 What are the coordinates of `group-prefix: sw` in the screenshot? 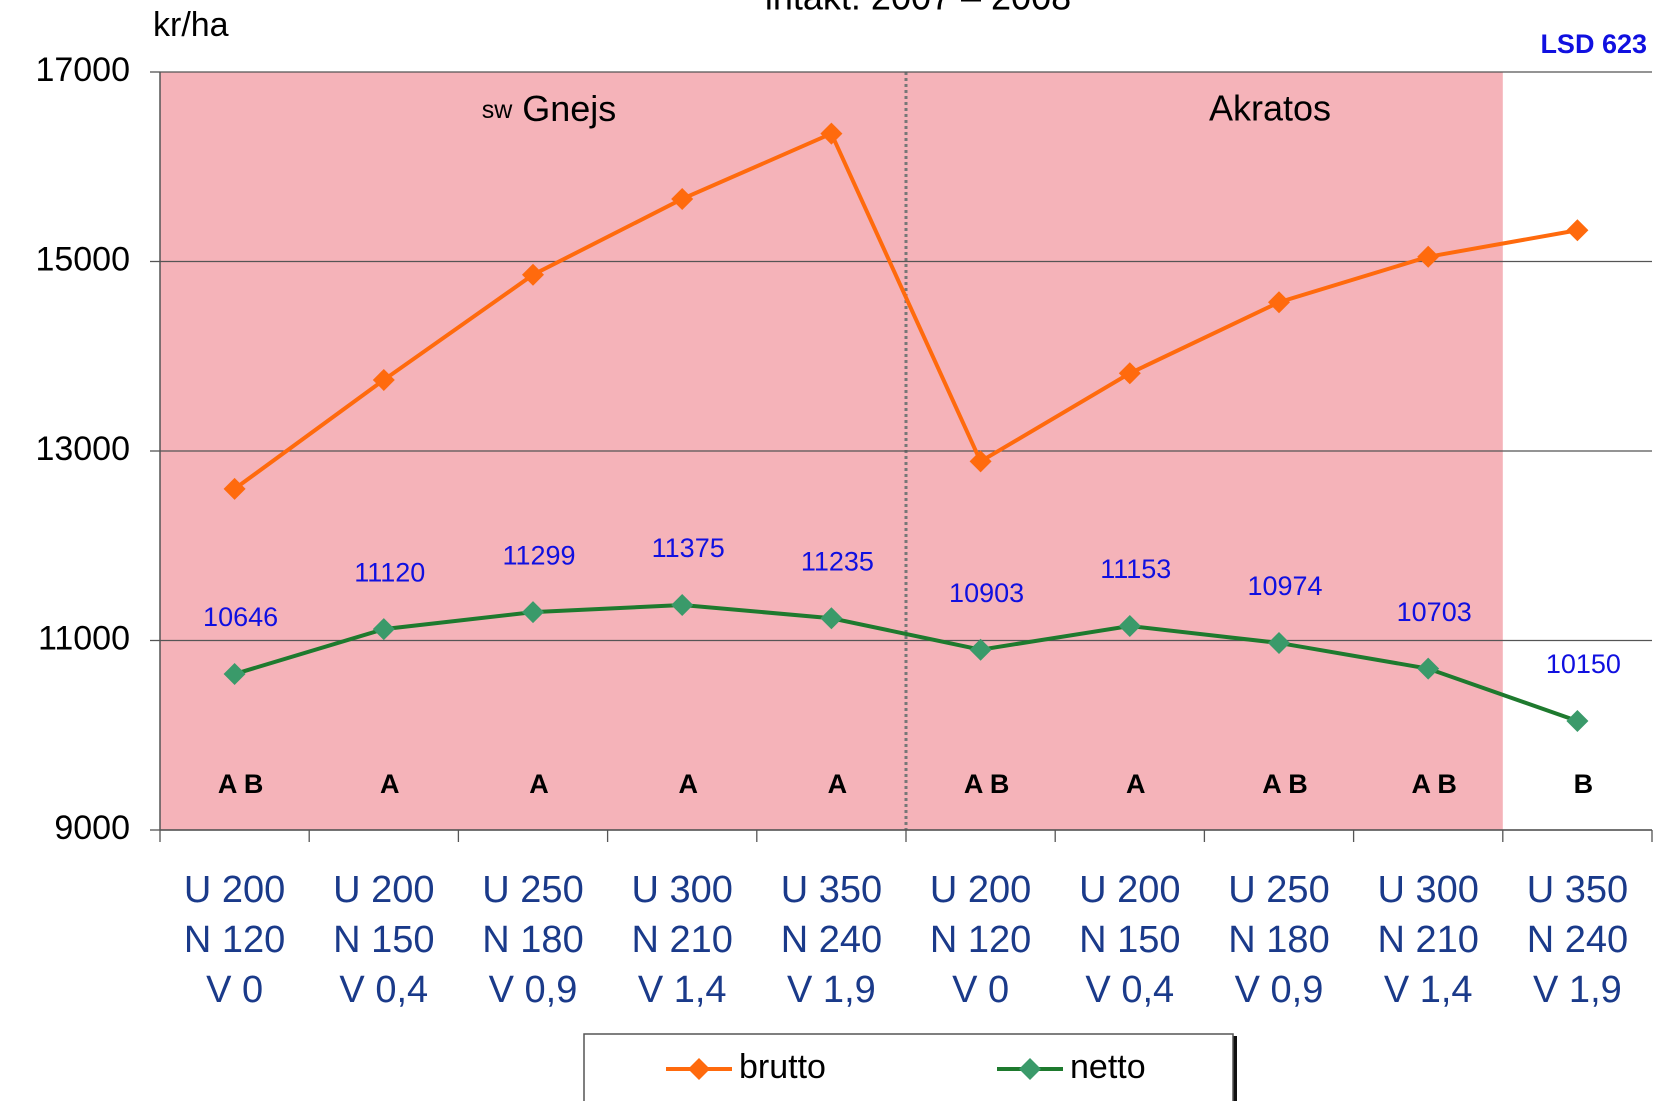 It's located at (498, 110).